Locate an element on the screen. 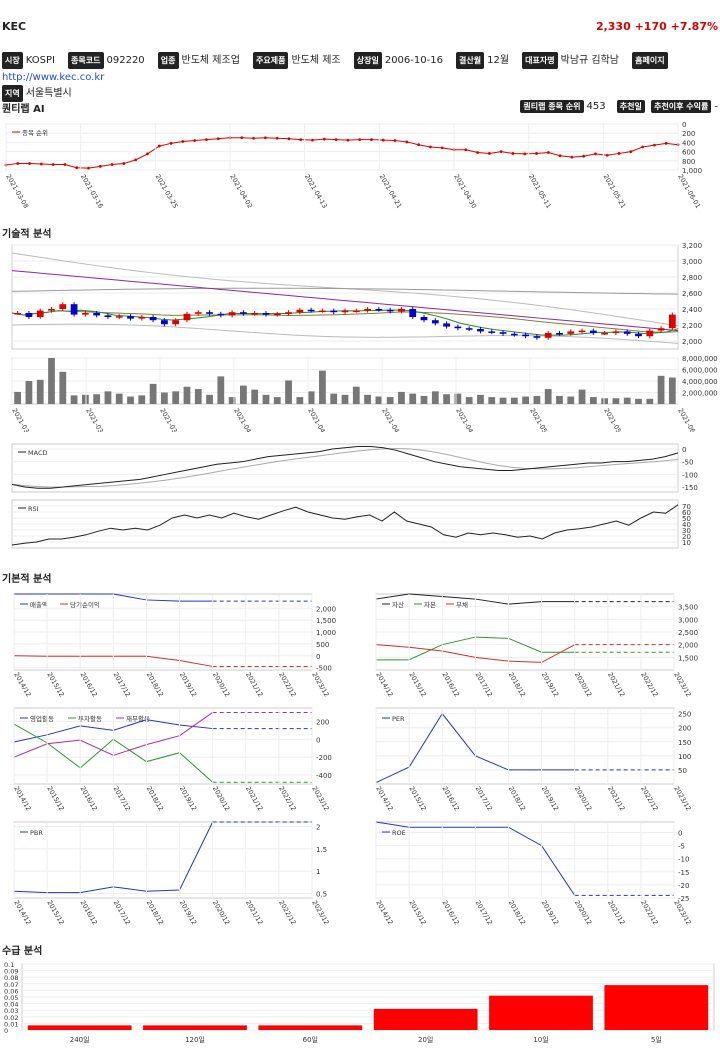  y-tick-label: -50 is located at coordinates (687, 463).